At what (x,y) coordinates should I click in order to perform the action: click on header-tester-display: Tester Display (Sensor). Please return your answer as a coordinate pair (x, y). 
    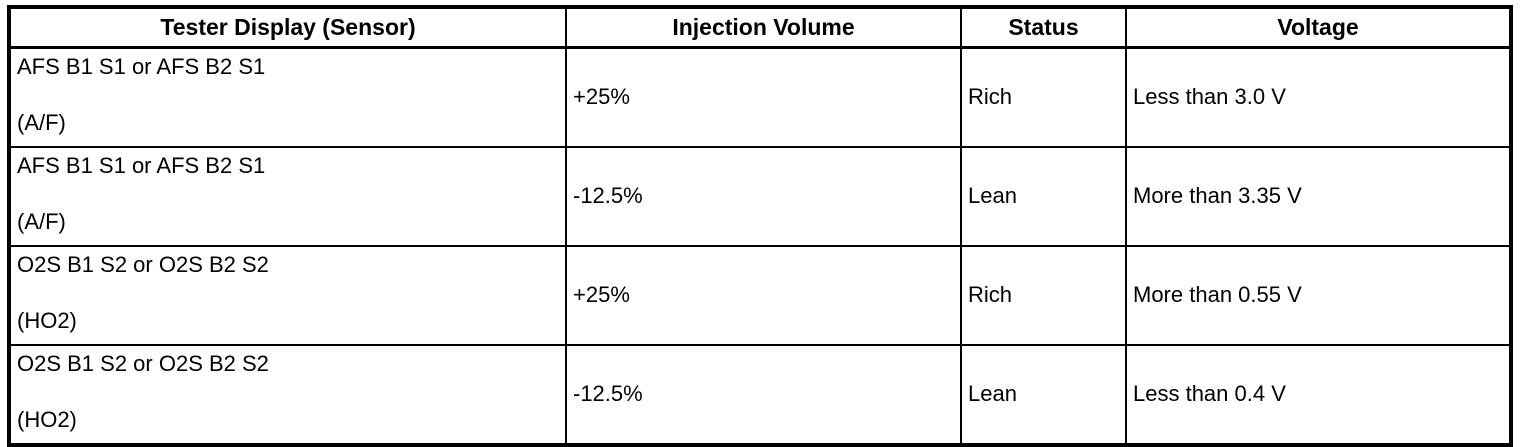
    Looking at the image, I should click on (287, 27).